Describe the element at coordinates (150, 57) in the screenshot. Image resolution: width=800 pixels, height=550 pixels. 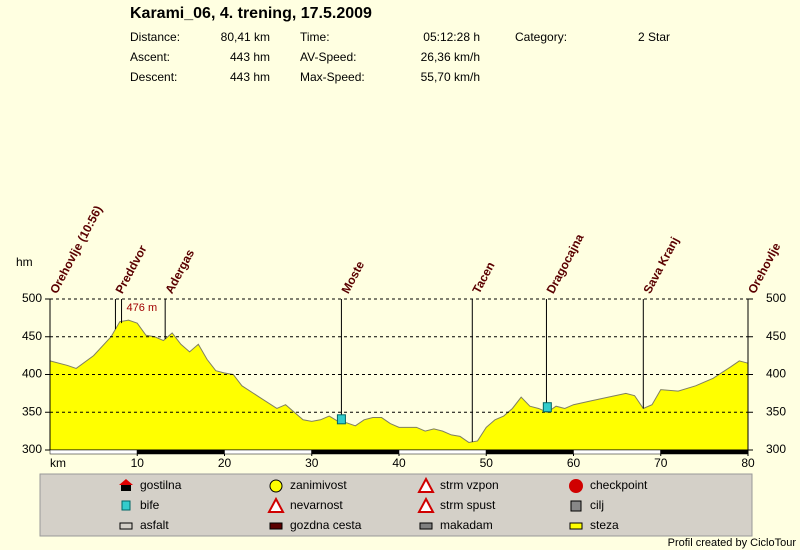
I see `stat-label: Ascent:` at that location.